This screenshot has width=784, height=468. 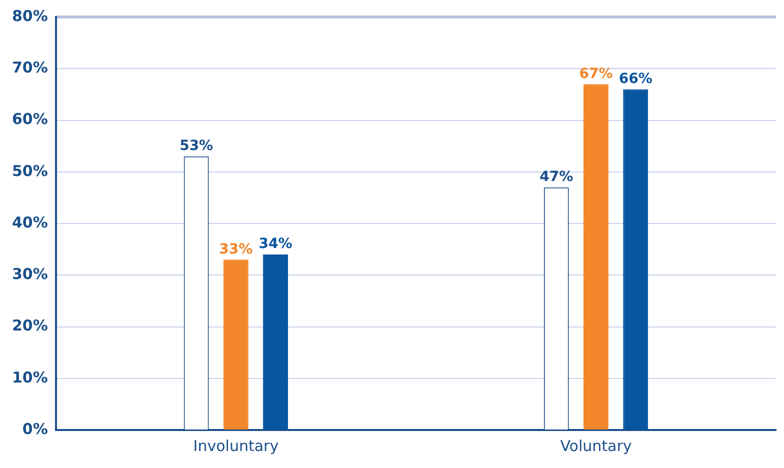 I want to click on y-tick-label: 10%, so click(x=30, y=377).